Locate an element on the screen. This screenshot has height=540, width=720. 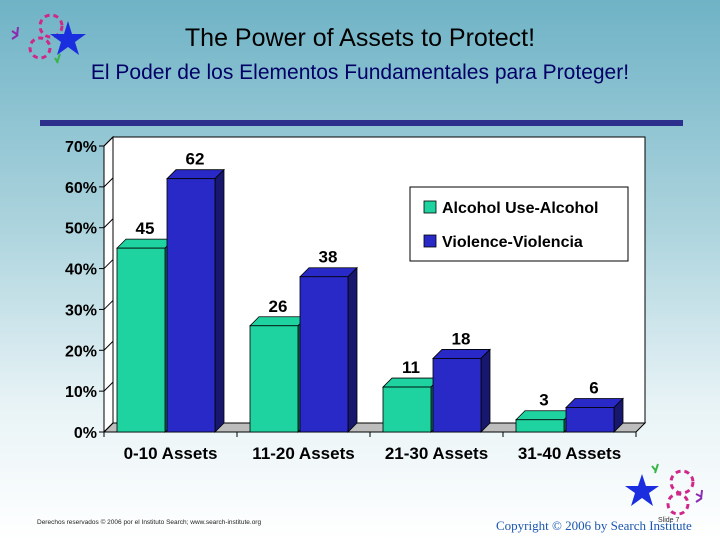
slide-title: The Power of Assets to Protect! is located at coordinates (360, 38).